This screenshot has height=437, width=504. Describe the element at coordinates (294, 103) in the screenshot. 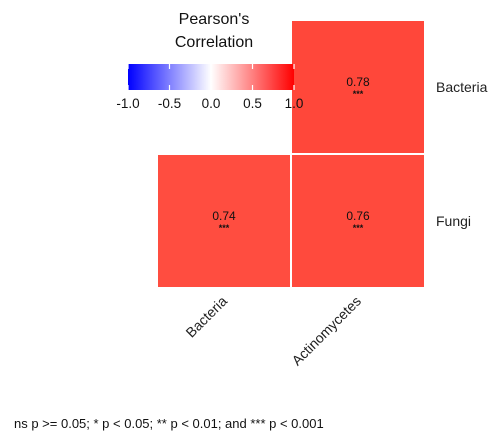

I see `legend-tick-label: 1.0` at that location.